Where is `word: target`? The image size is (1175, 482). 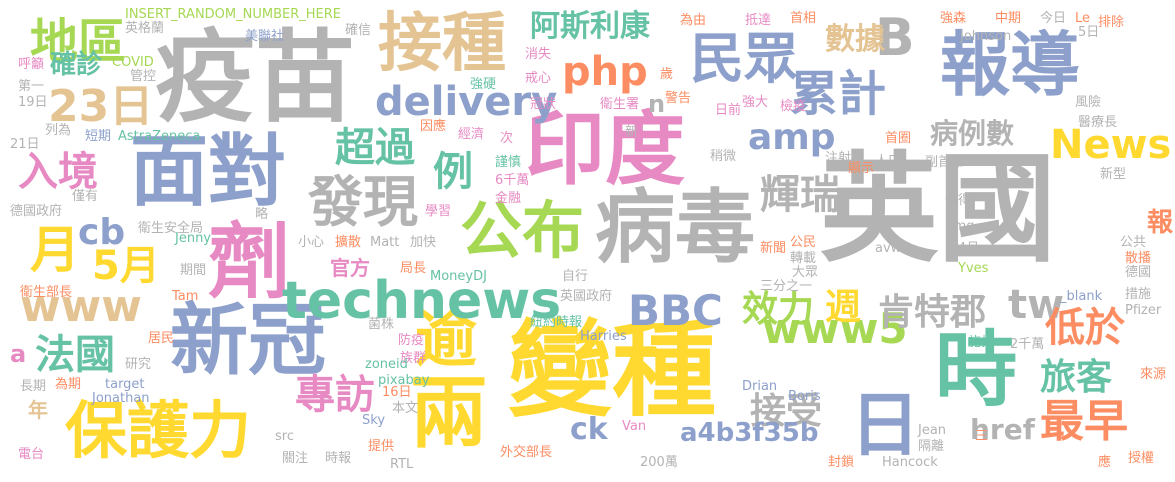
word: target is located at coordinates (125, 384).